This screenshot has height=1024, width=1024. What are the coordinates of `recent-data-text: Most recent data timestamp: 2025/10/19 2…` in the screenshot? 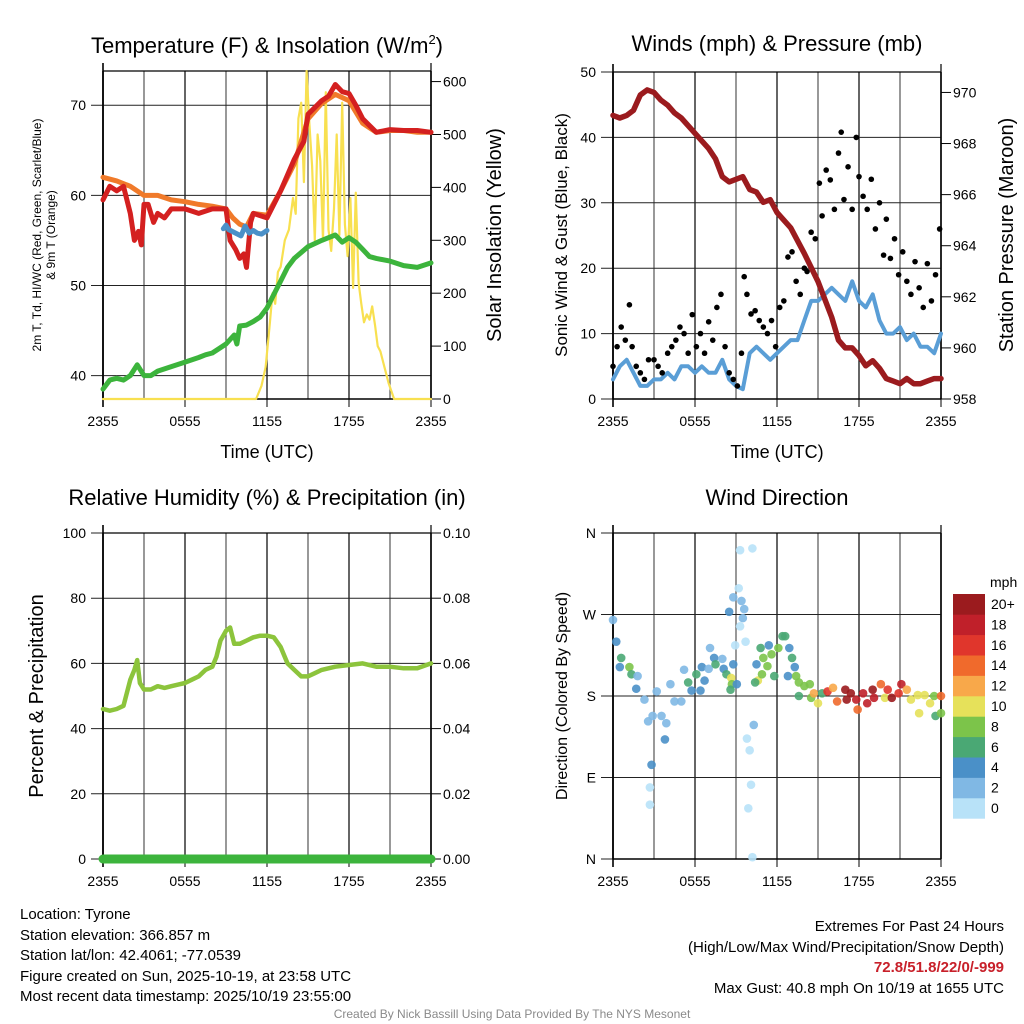 It's located at (186, 996).